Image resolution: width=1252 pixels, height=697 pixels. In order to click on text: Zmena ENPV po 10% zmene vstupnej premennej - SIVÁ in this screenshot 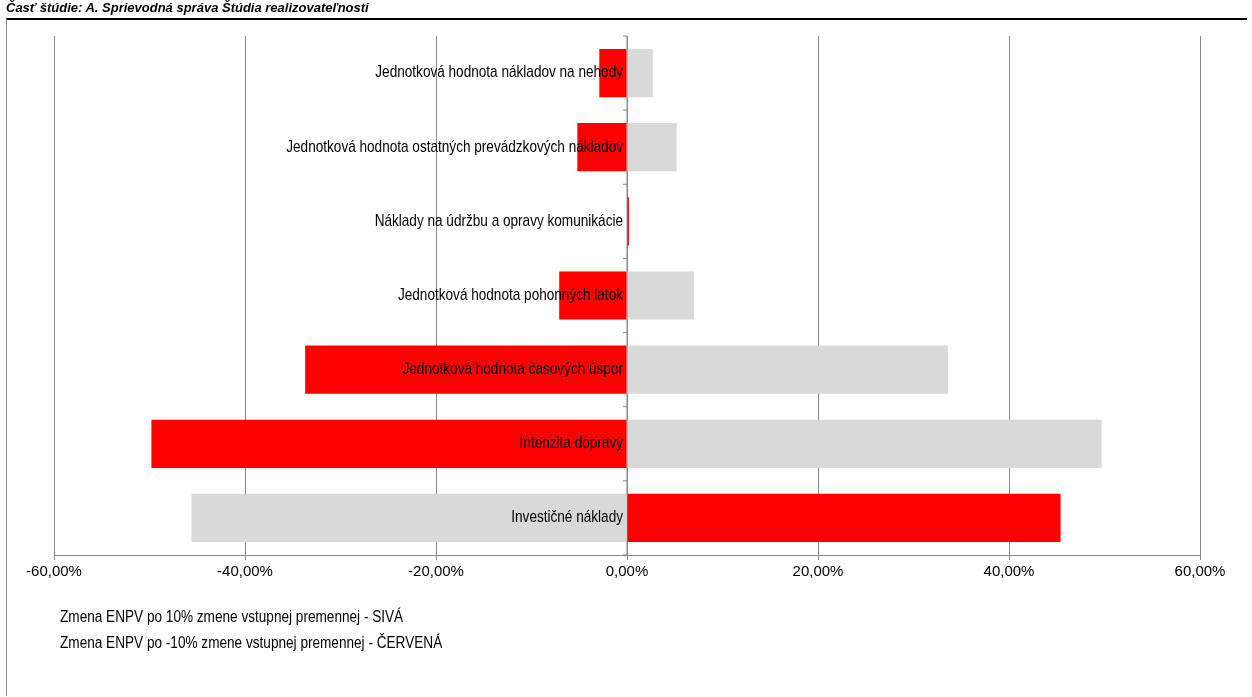, I will do `click(232, 616)`.